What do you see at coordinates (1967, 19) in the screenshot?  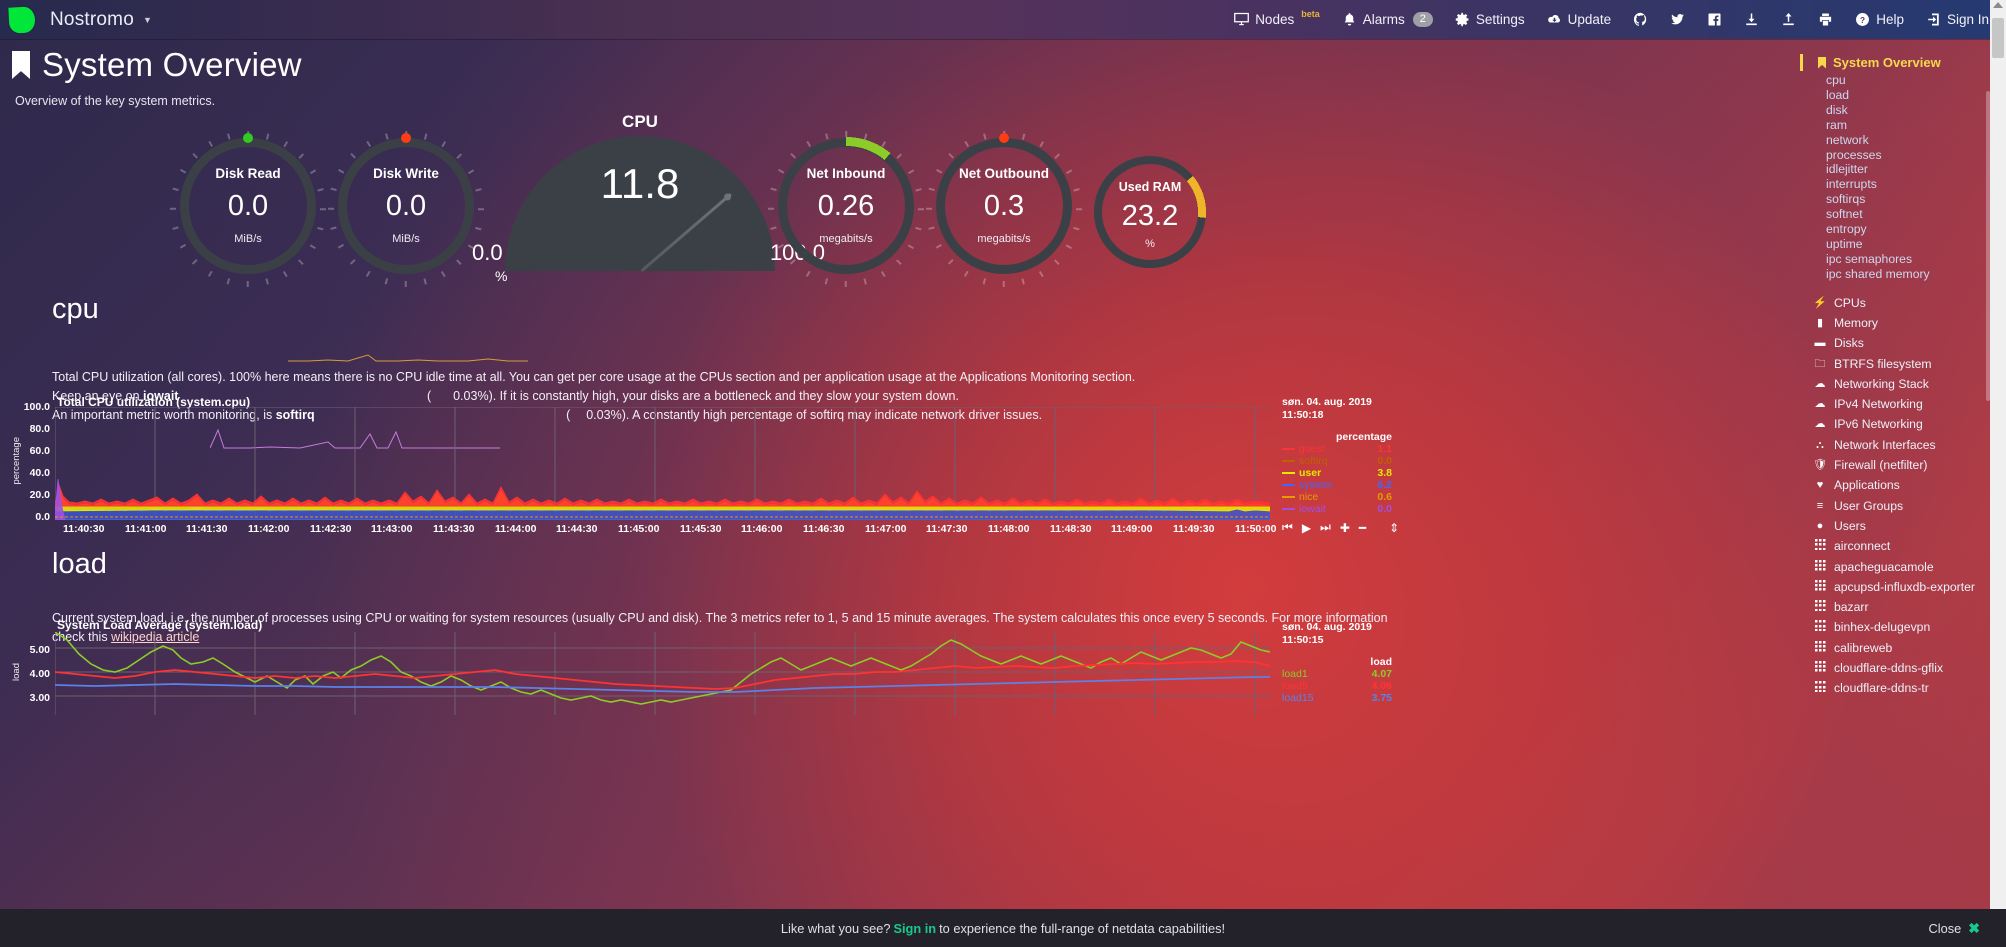 I see `nav-signin-label: Sign In` at bounding box center [1967, 19].